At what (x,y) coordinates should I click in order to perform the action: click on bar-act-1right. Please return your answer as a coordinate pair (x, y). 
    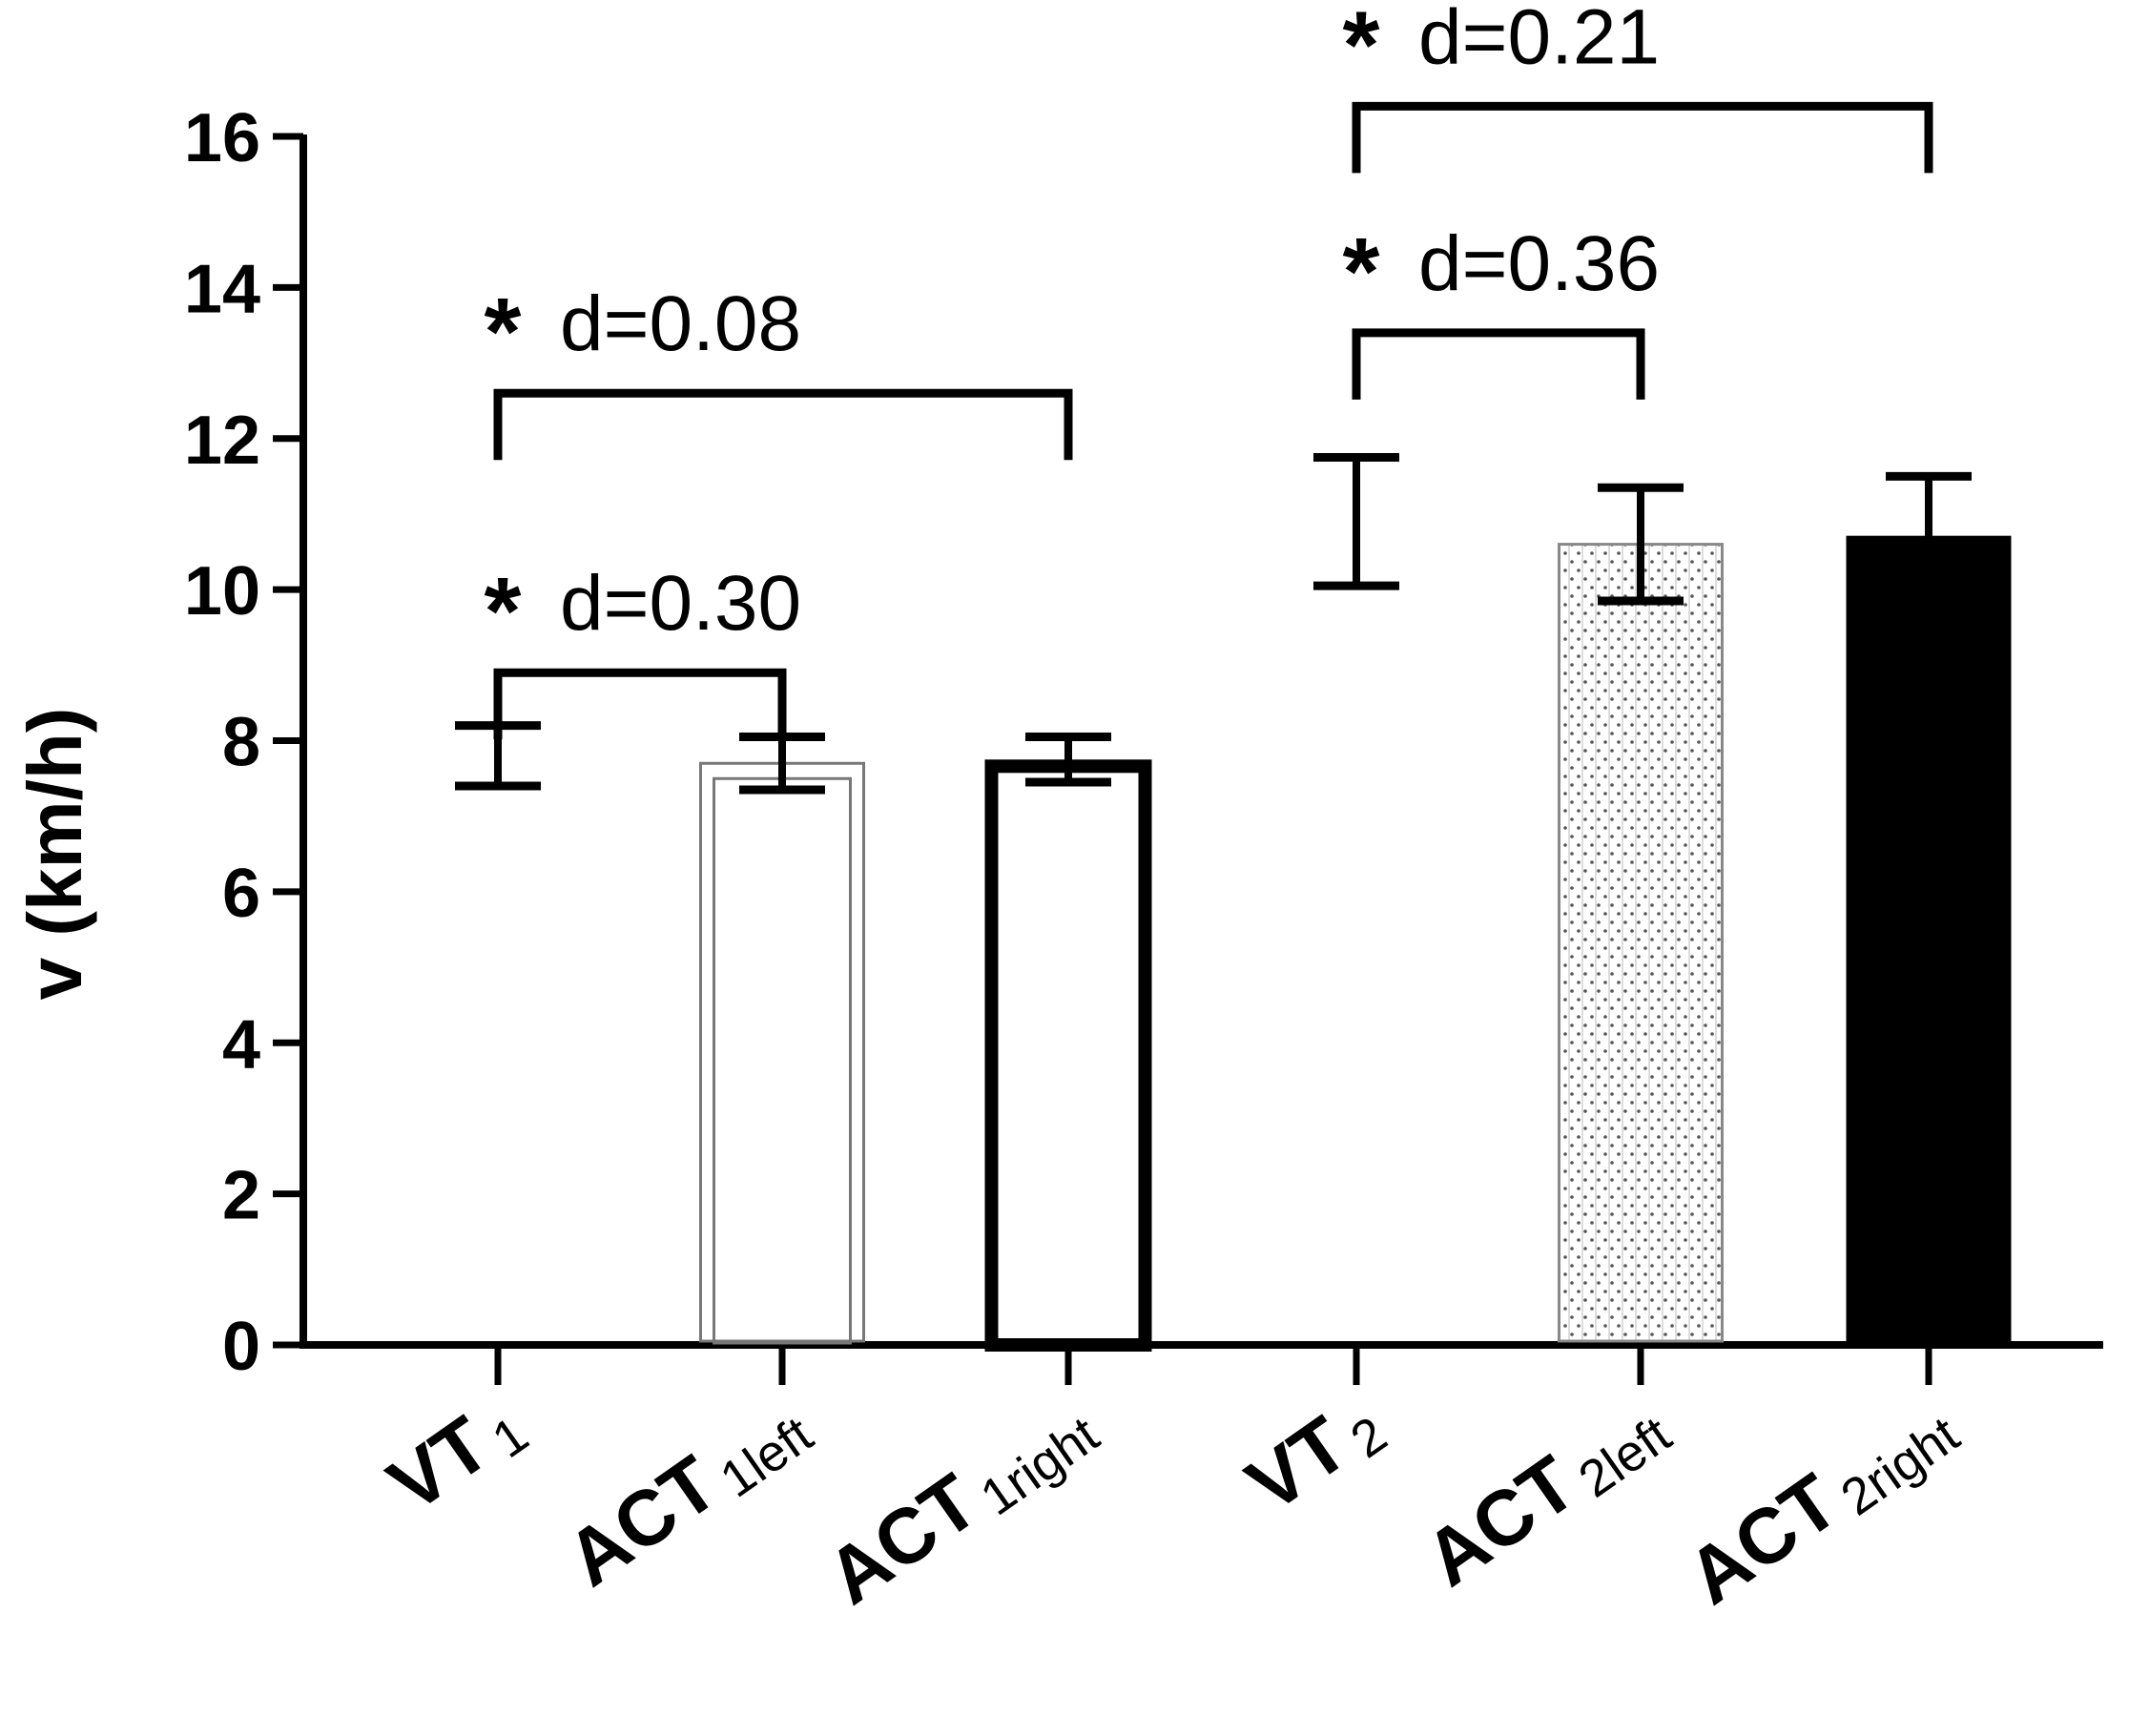
    Looking at the image, I should click on (1068, 1055).